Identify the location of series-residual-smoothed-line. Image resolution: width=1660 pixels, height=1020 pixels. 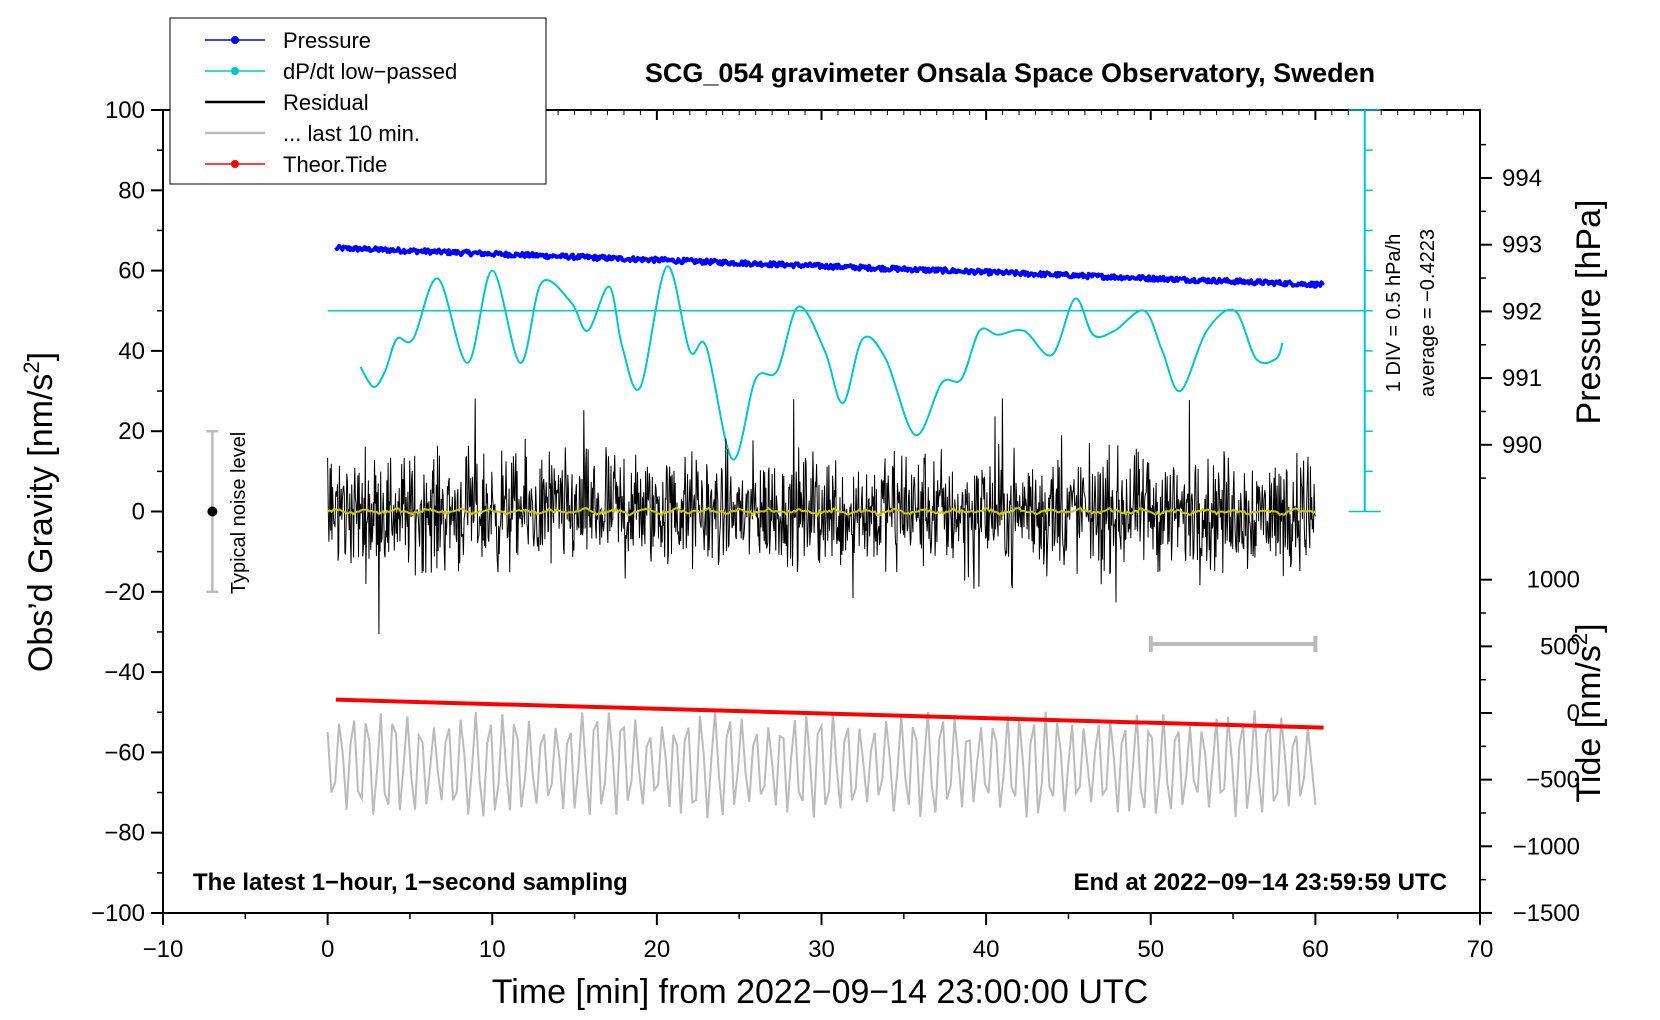
(822, 512).